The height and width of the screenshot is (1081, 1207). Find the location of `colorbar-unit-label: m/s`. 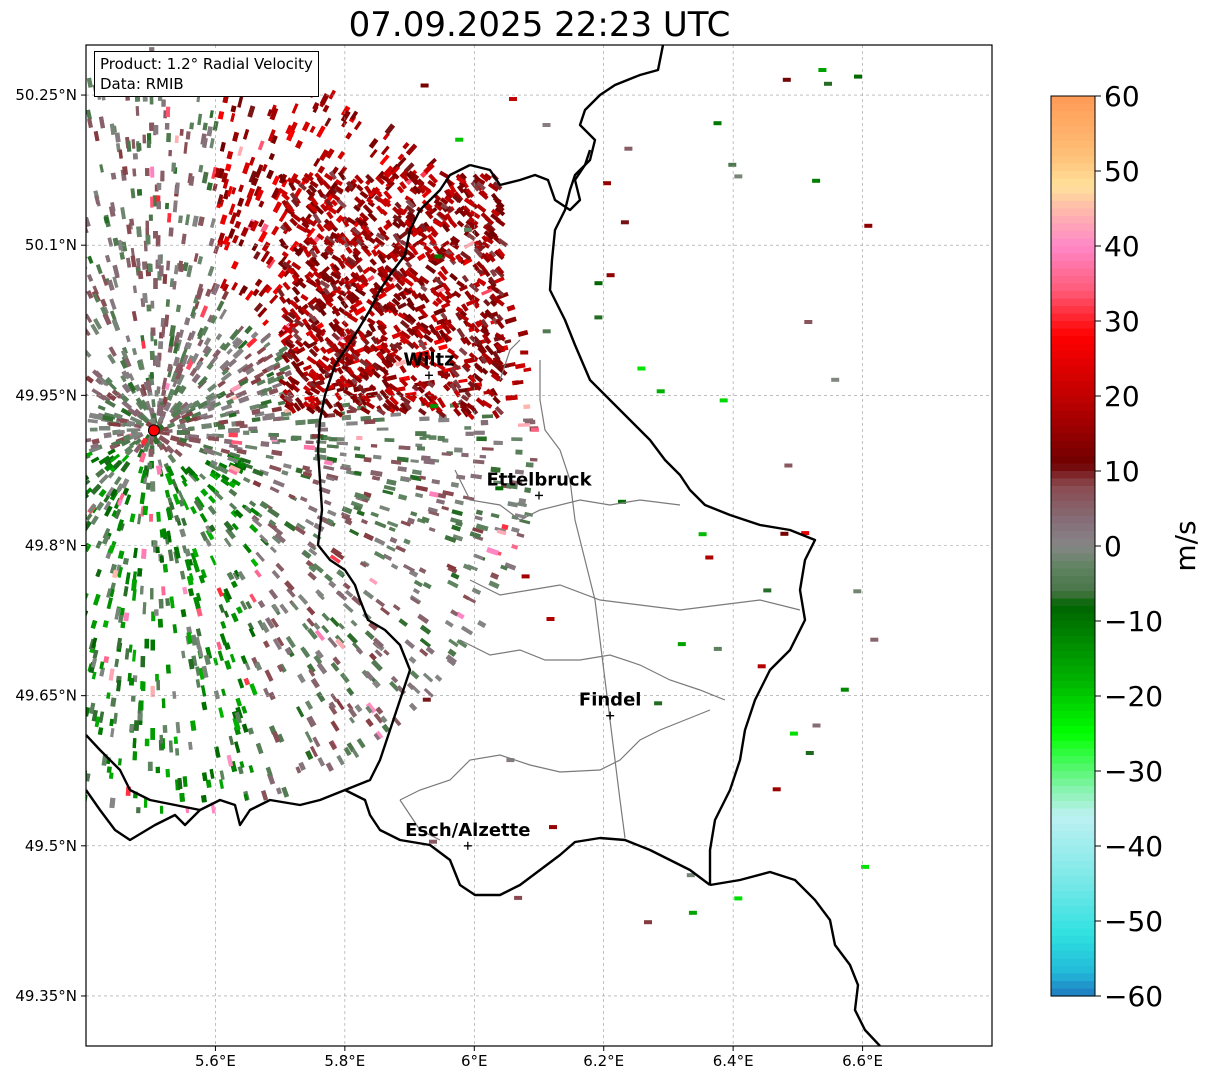

colorbar-unit-label: m/s is located at coordinates (1185, 545).